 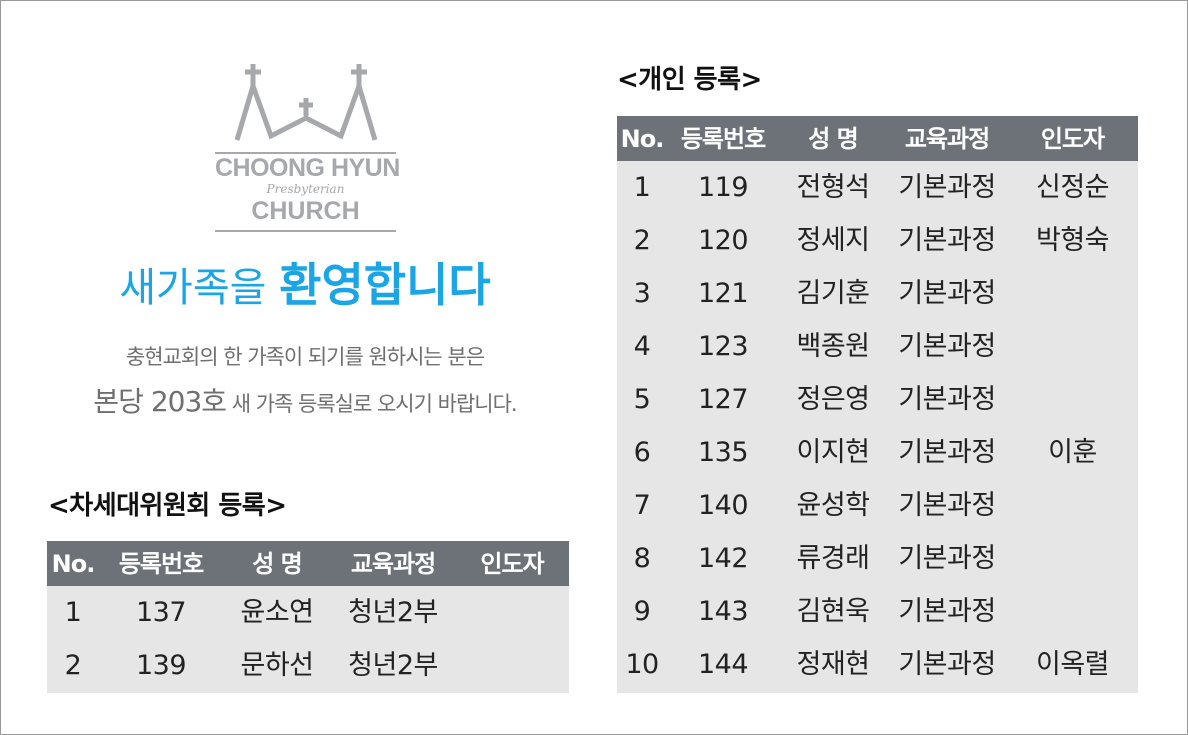 What do you see at coordinates (833, 611) in the screenshot?
I see `table-cell: 김현욱` at bounding box center [833, 611].